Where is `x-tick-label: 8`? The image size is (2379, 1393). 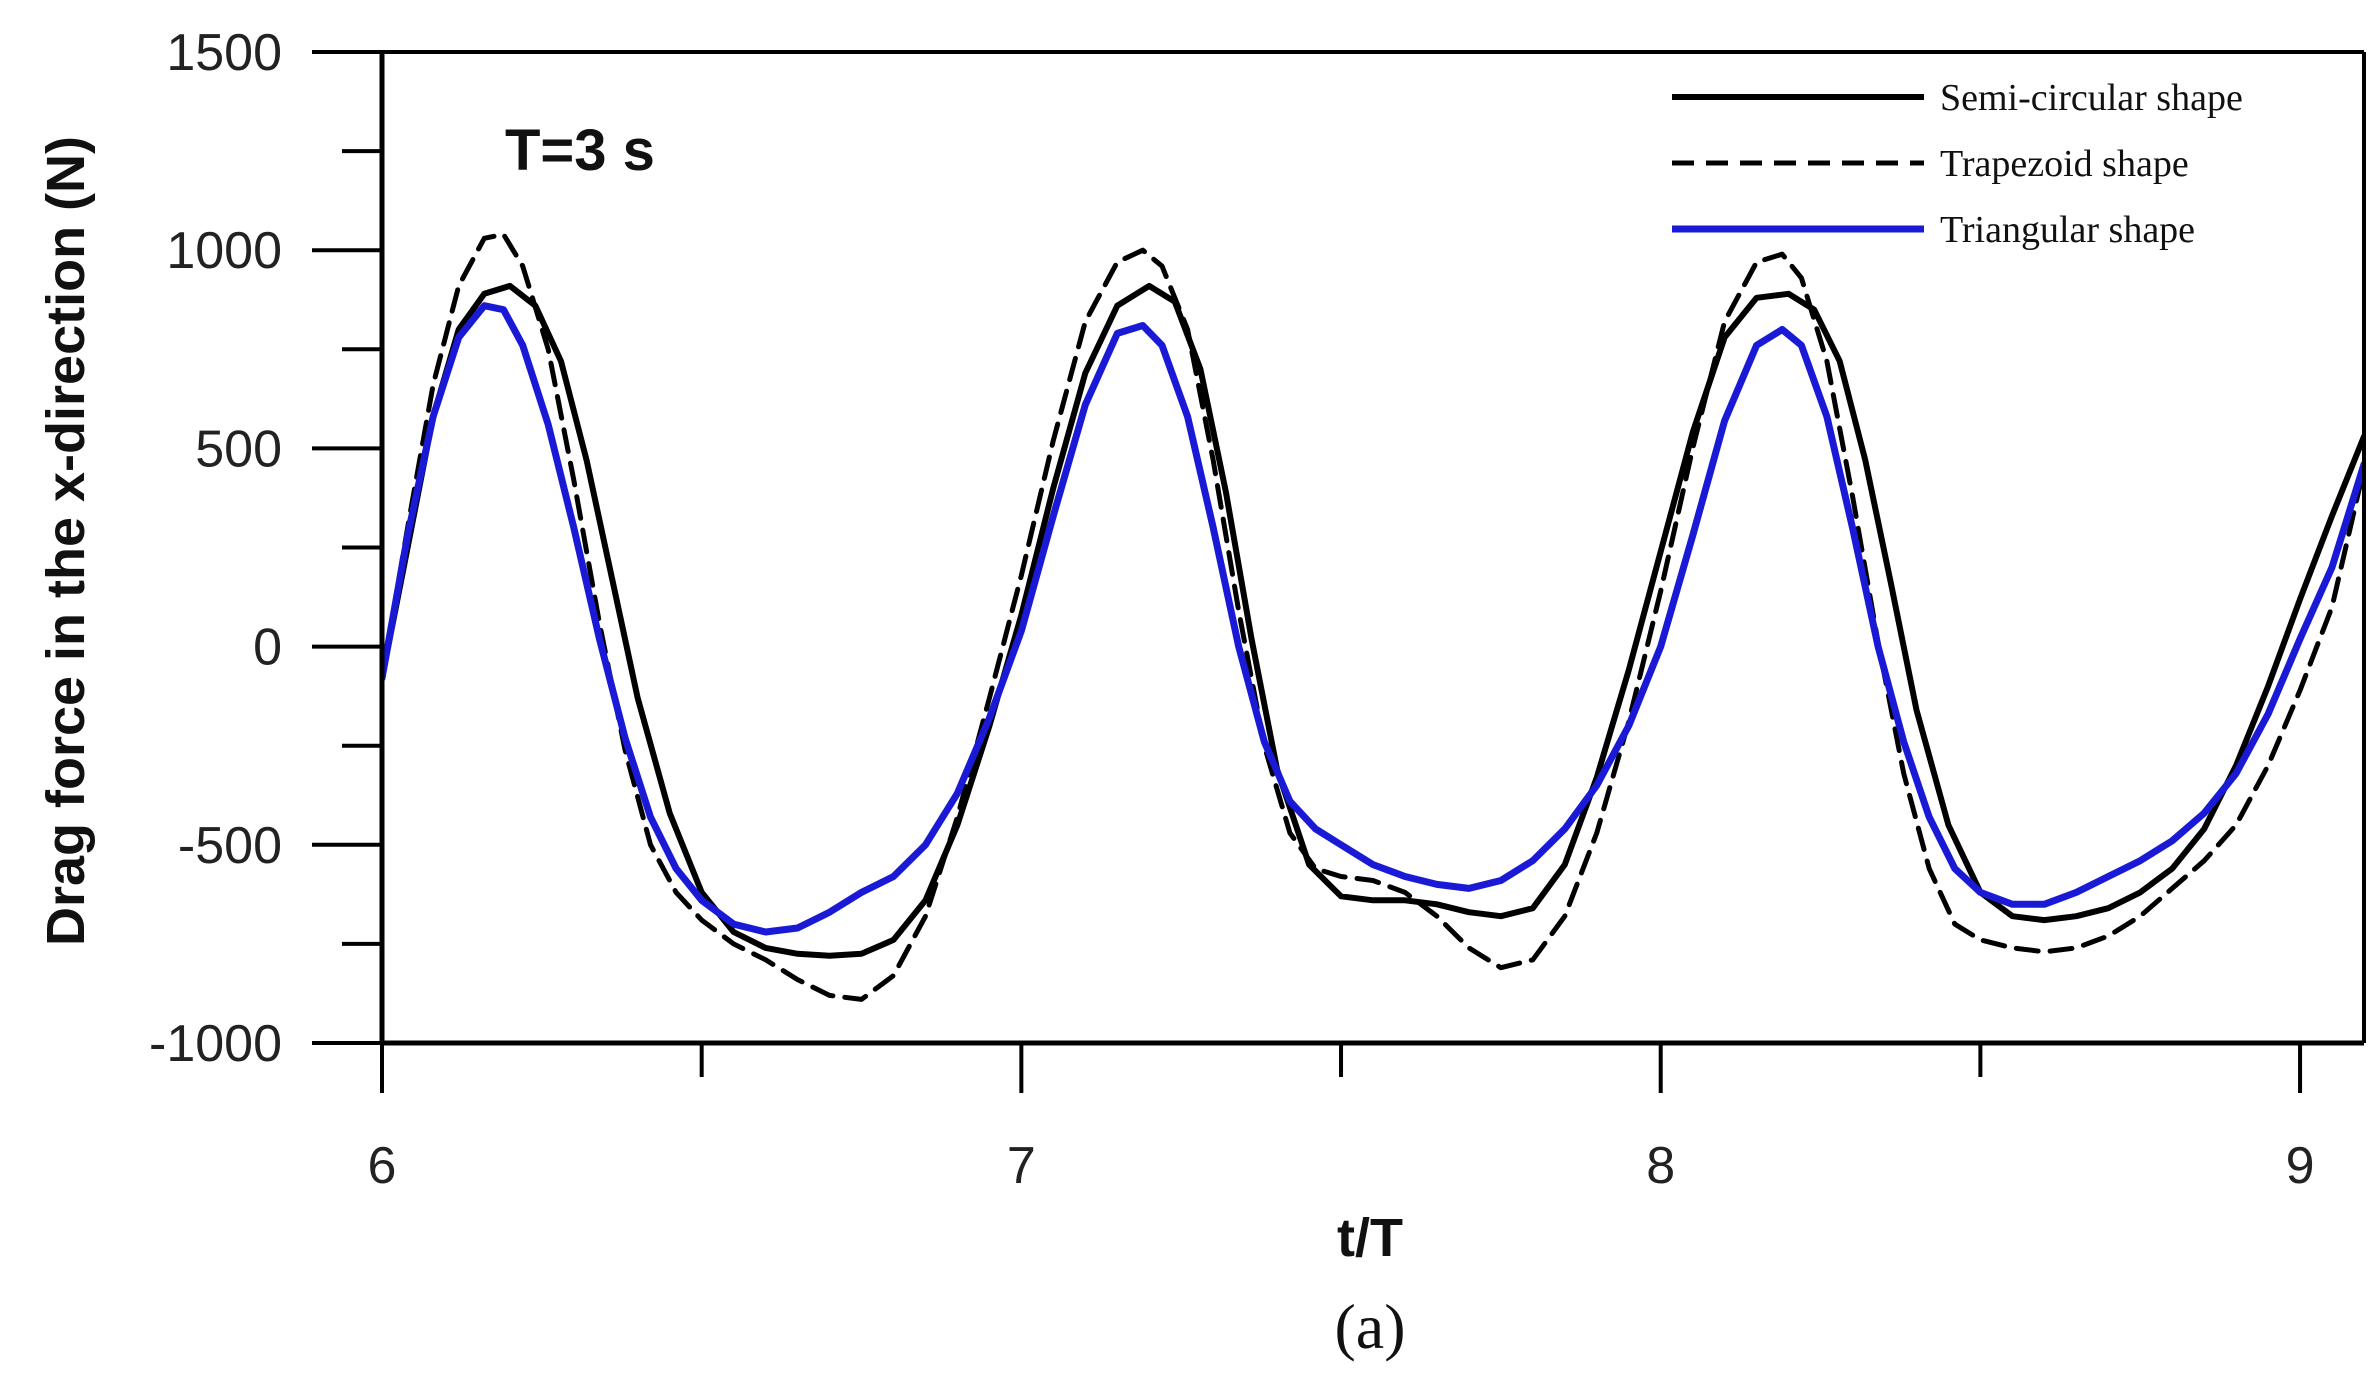
x-tick-label: 8 is located at coordinates (1660, 1166).